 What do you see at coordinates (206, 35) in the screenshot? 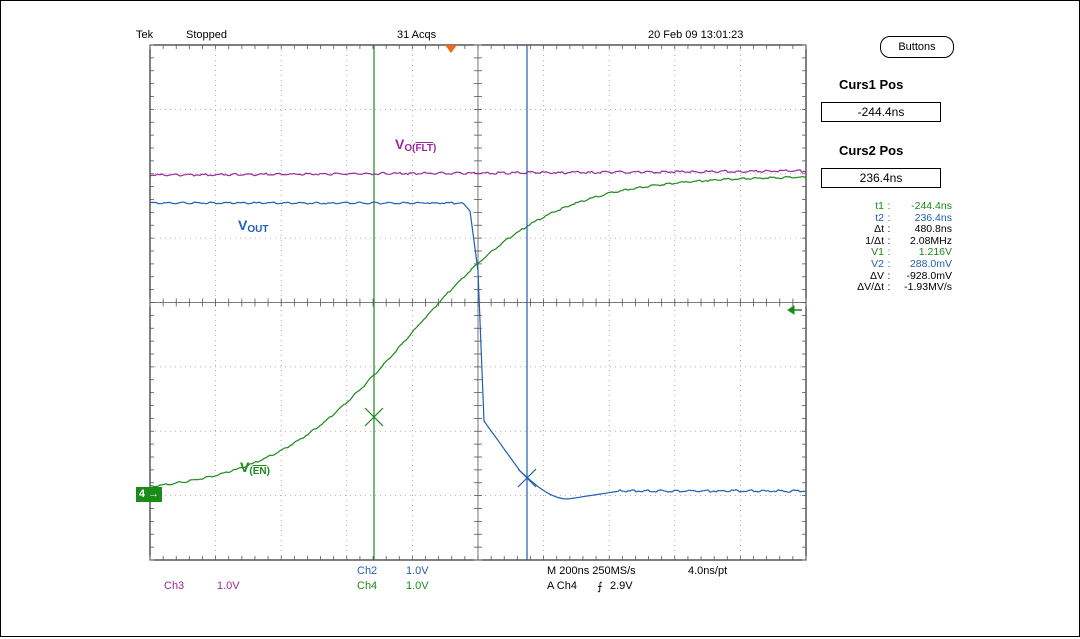
I see `acquisition-state: Stopped` at bounding box center [206, 35].